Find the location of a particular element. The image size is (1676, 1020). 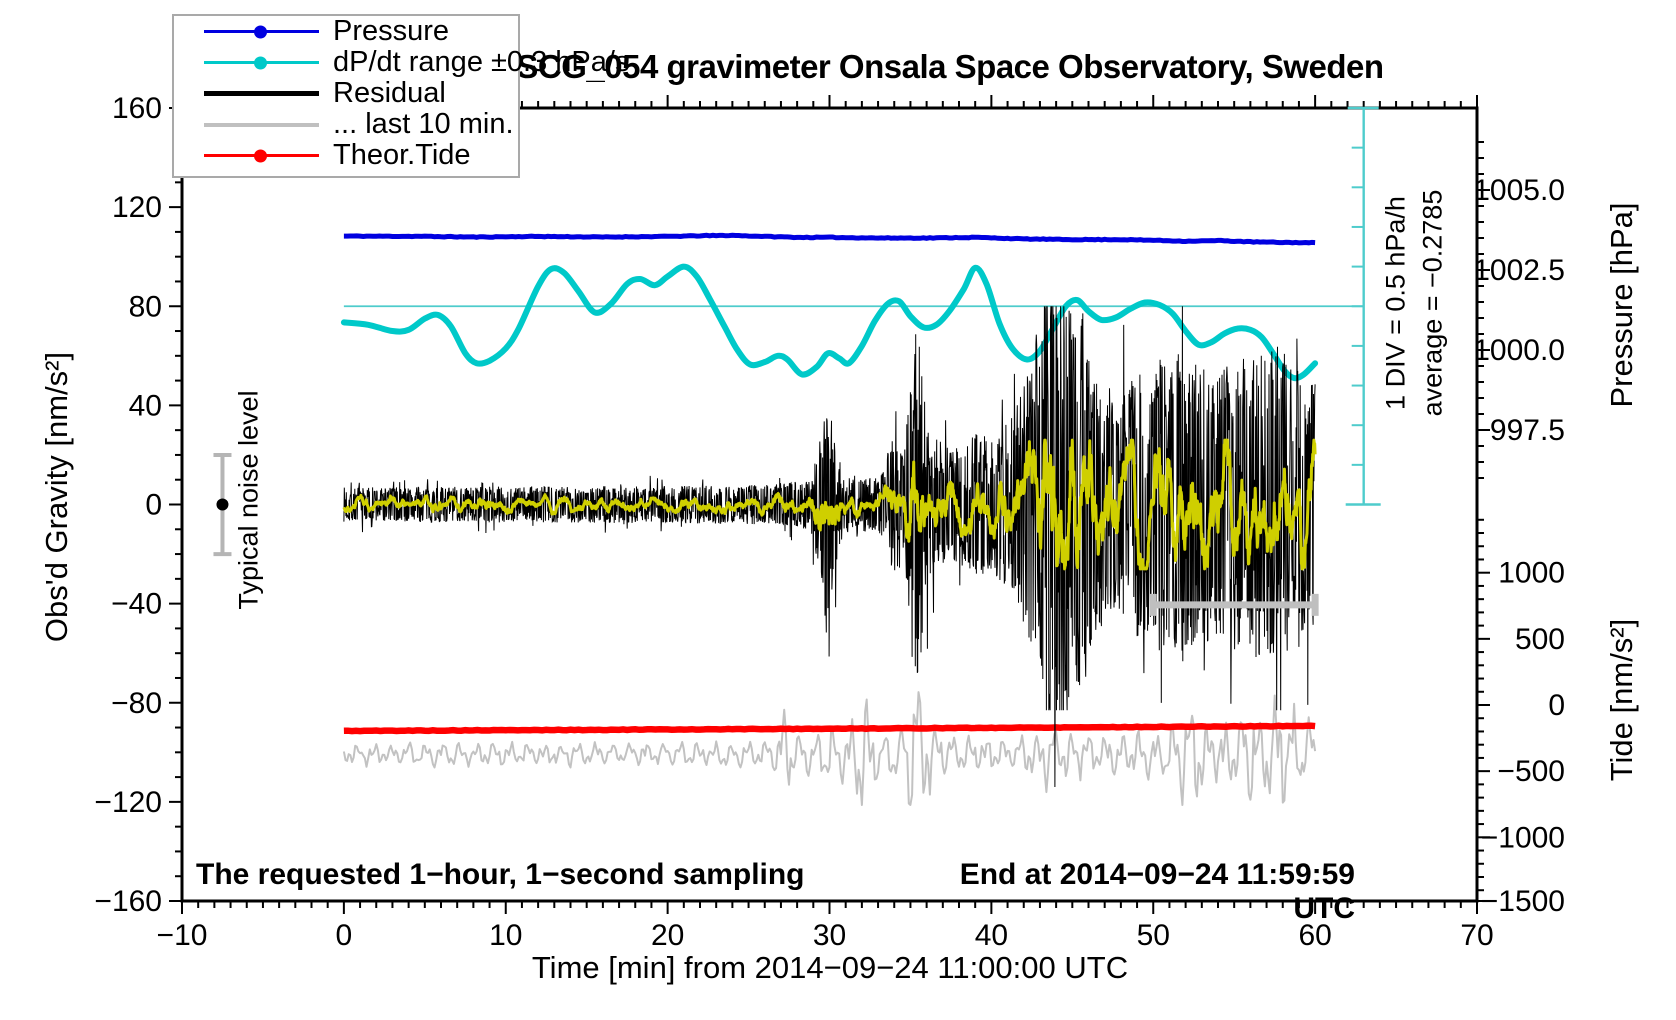

theor-tide-line is located at coordinates (829, 728).